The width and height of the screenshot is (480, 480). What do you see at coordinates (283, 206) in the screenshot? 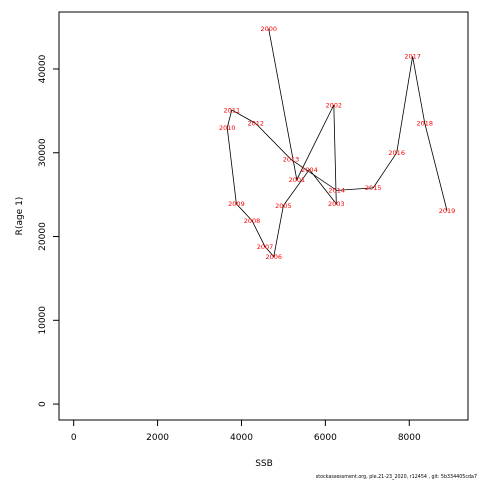
I see `point-label-2005: 2005` at bounding box center [283, 206].